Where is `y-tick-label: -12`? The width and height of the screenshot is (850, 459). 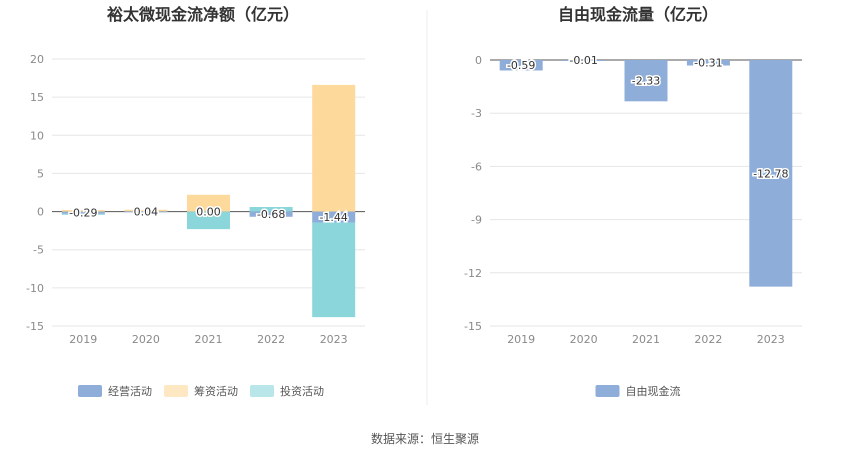 y-tick-label: -12 is located at coordinates (473, 273).